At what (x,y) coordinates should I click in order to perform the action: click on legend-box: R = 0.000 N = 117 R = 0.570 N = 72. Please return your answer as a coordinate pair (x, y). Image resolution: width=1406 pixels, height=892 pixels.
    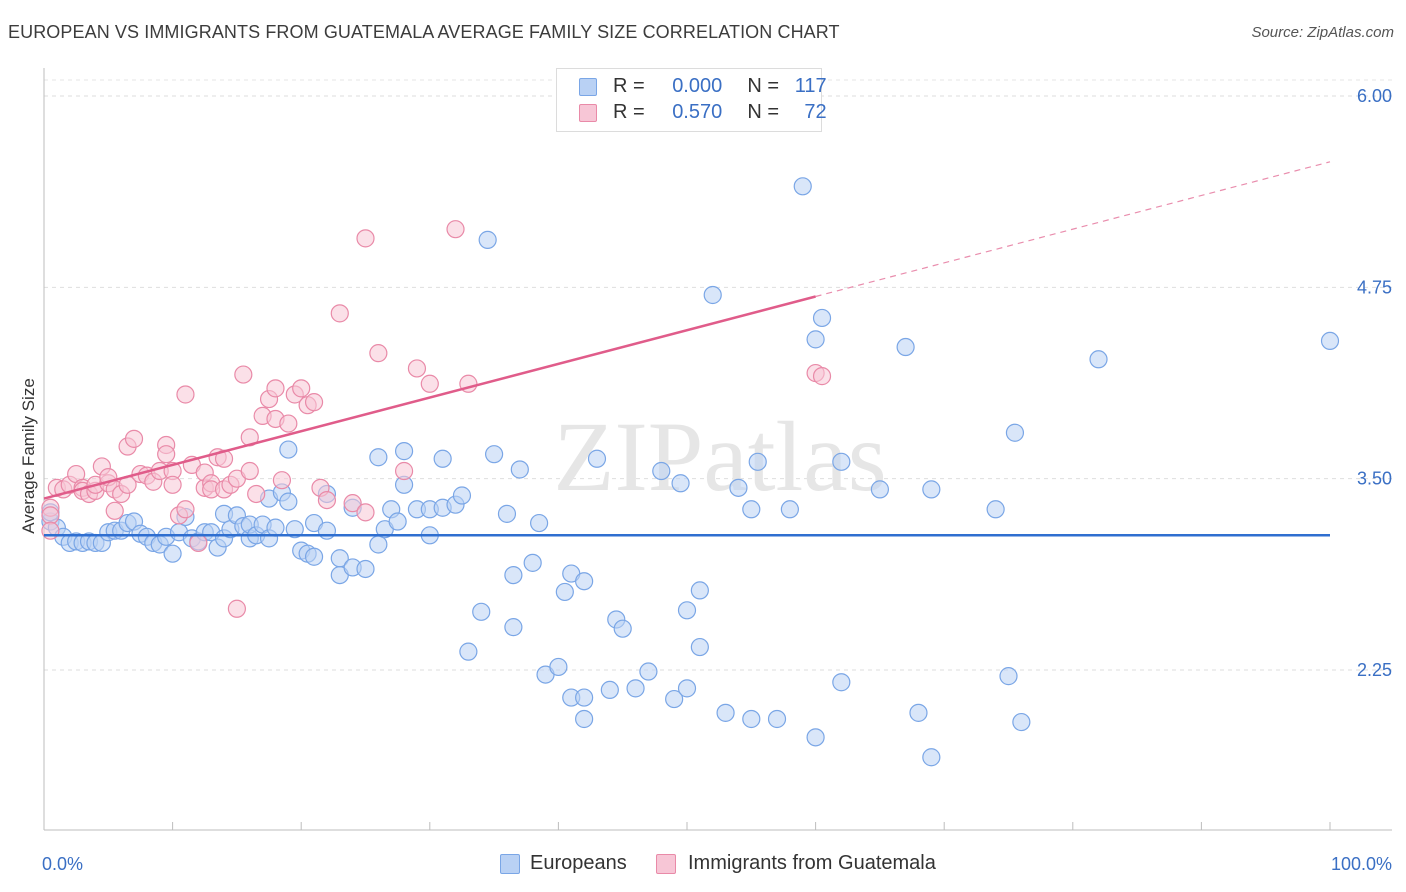
    Looking at the image, I should click on (691, 100).